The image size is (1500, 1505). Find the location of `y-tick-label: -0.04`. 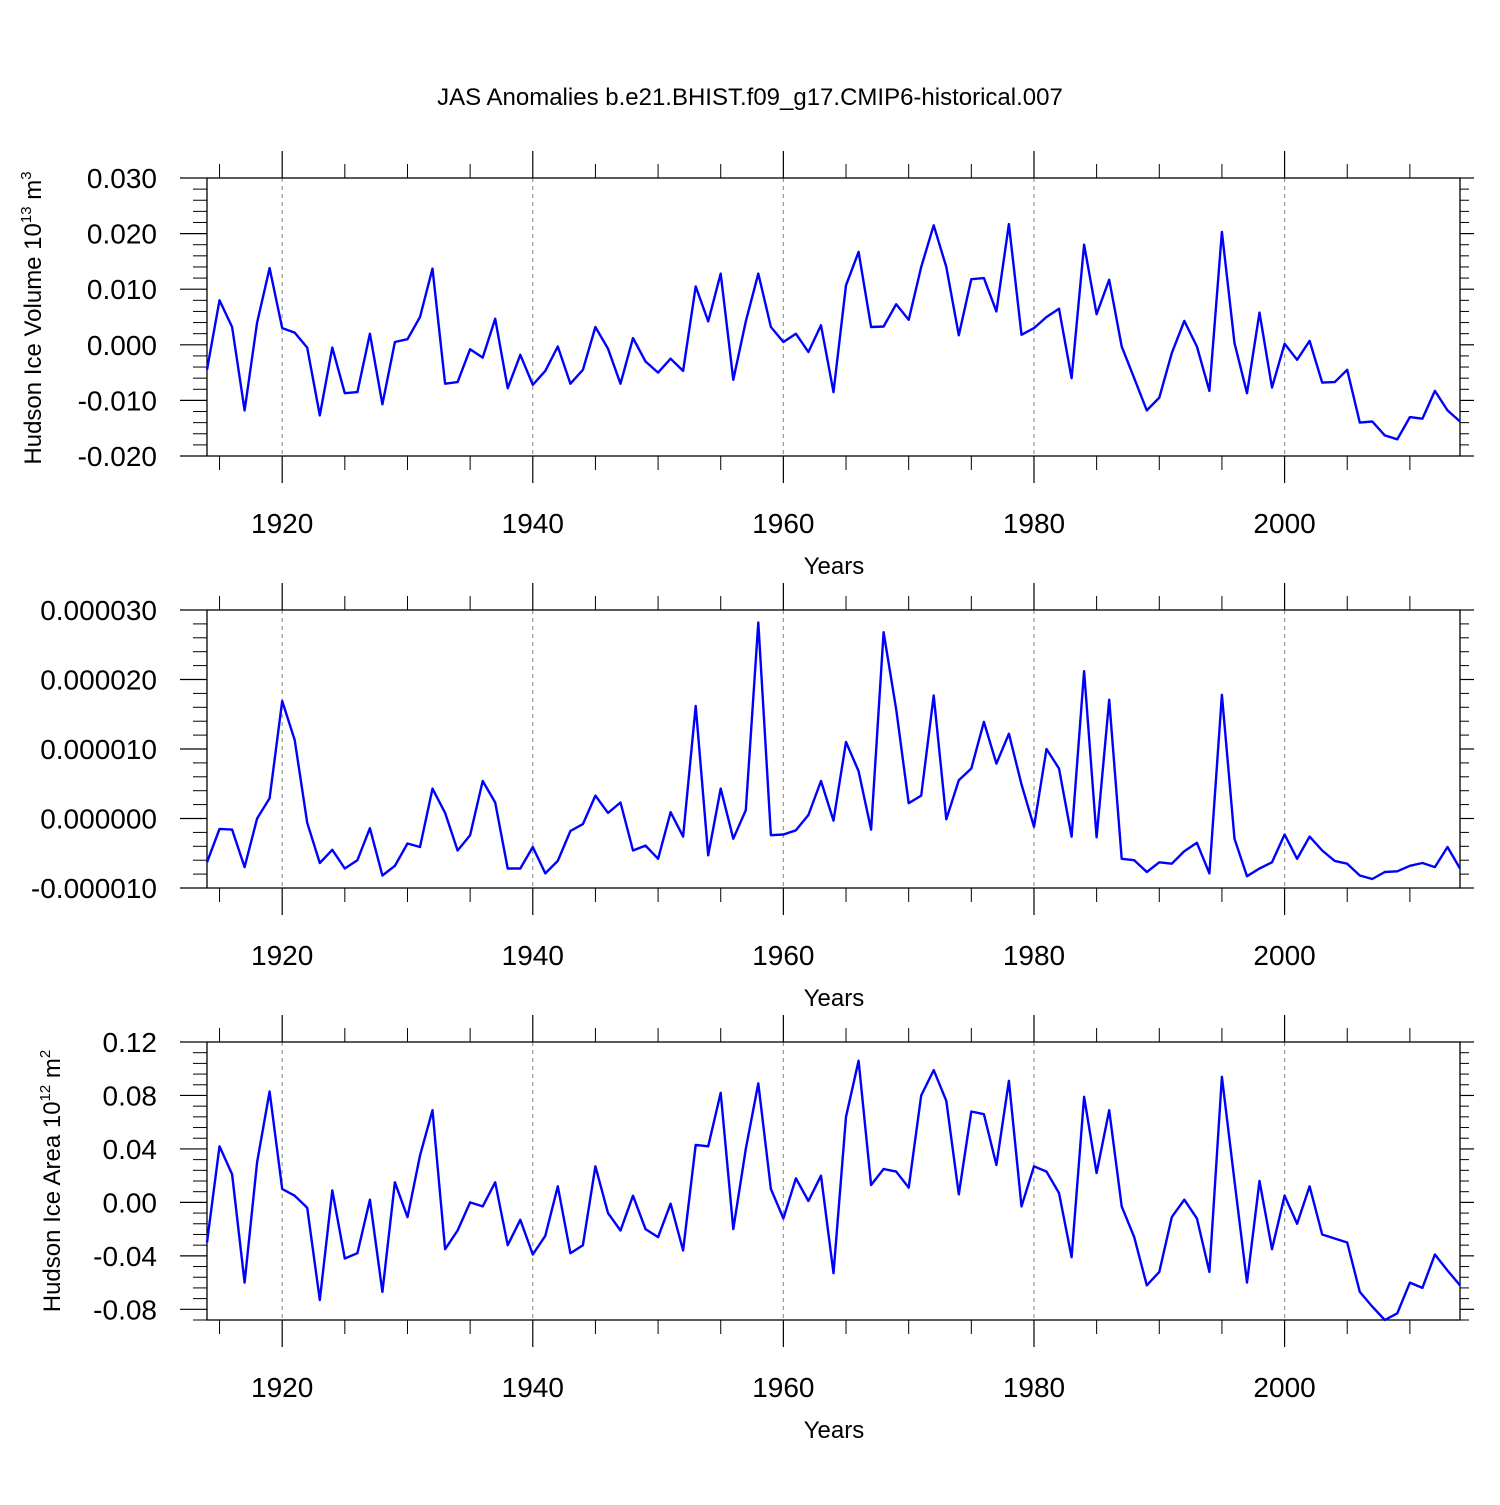

y-tick-label: -0.04 is located at coordinates (125, 1256).